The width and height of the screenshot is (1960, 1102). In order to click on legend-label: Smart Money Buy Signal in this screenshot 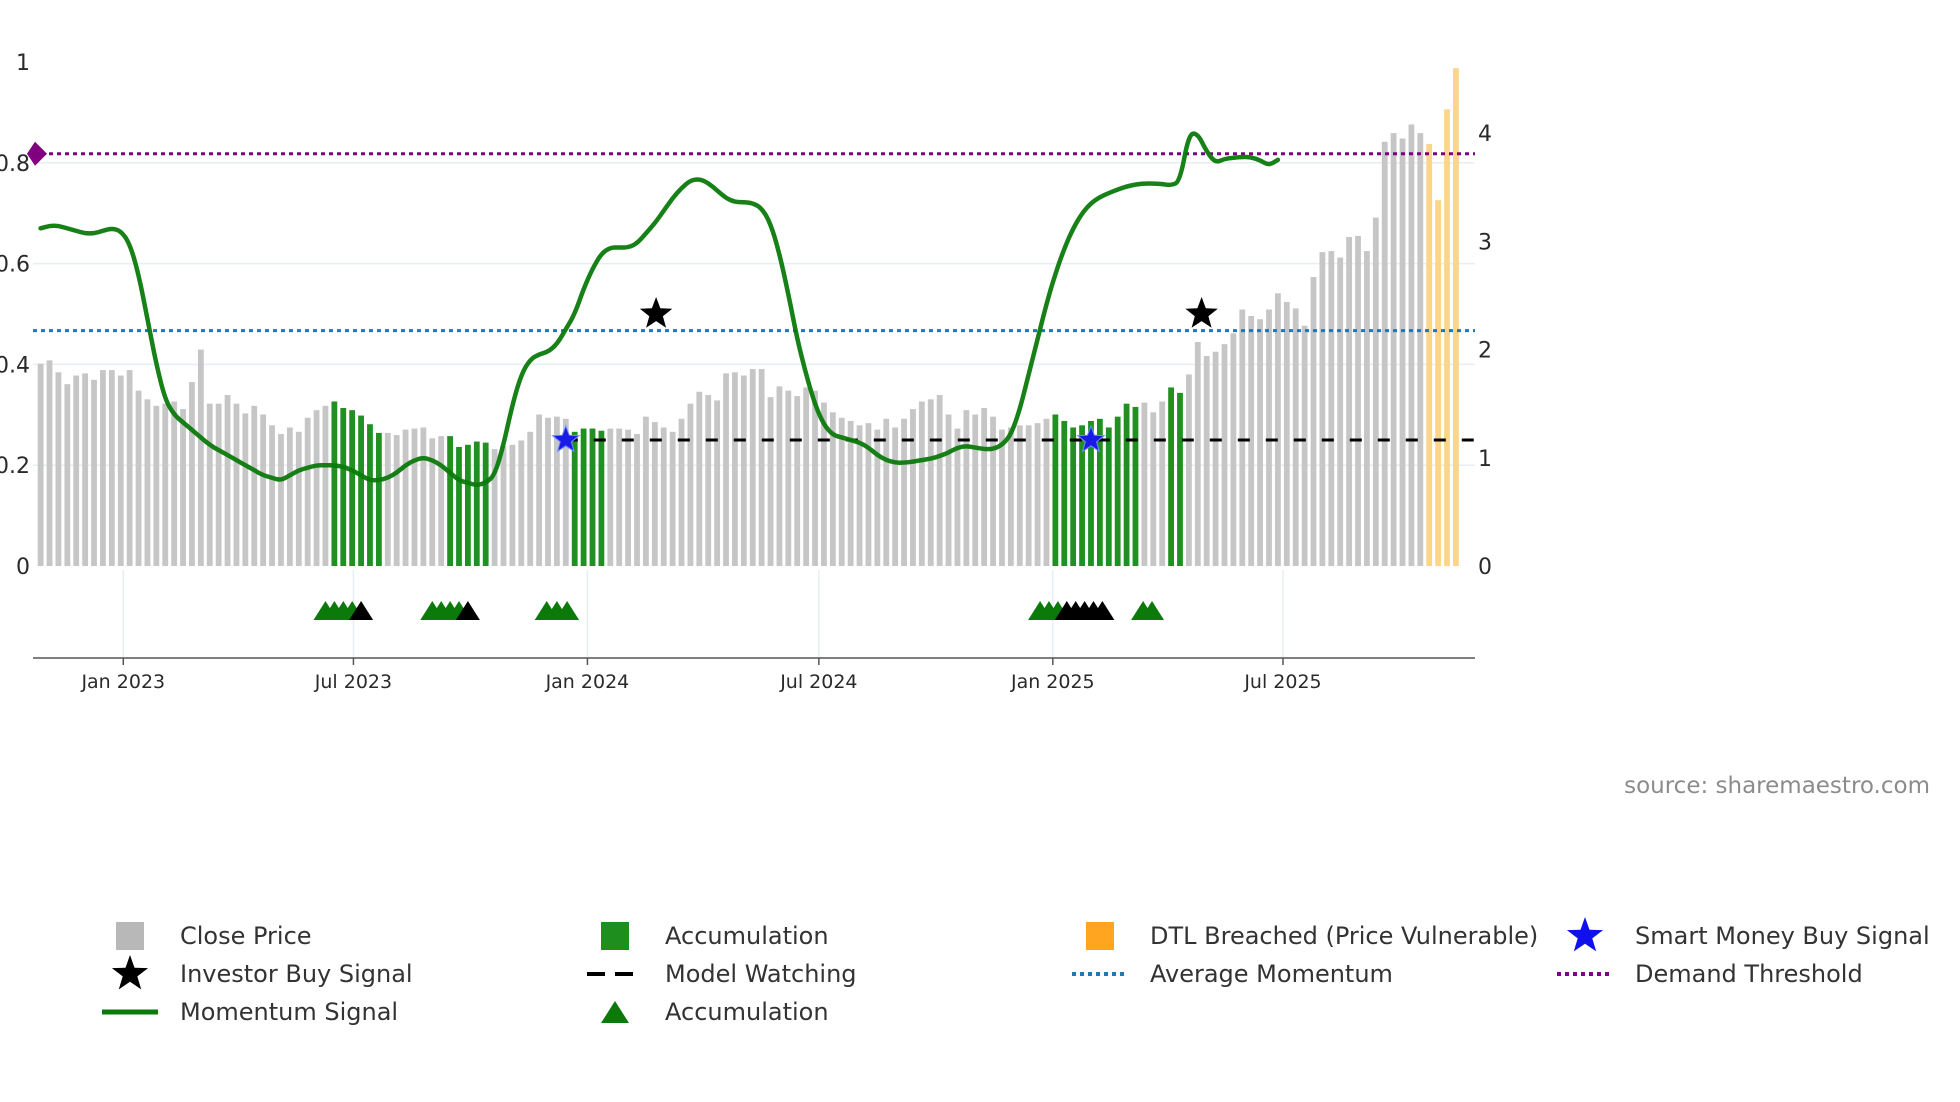, I will do `click(1782, 936)`.